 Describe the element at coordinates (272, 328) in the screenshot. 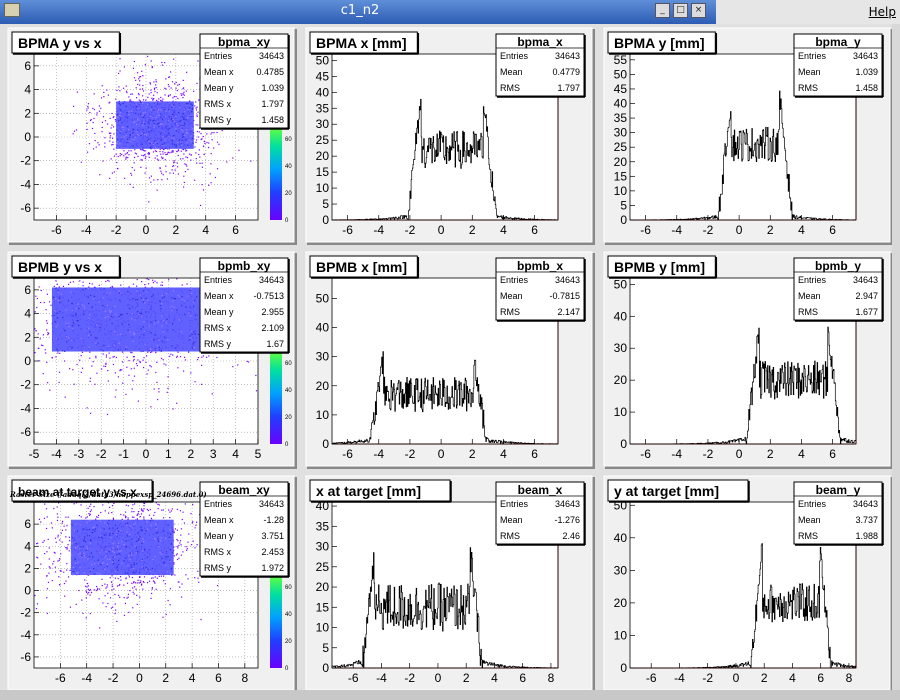

I see `stats-value: 2.109` at that location.